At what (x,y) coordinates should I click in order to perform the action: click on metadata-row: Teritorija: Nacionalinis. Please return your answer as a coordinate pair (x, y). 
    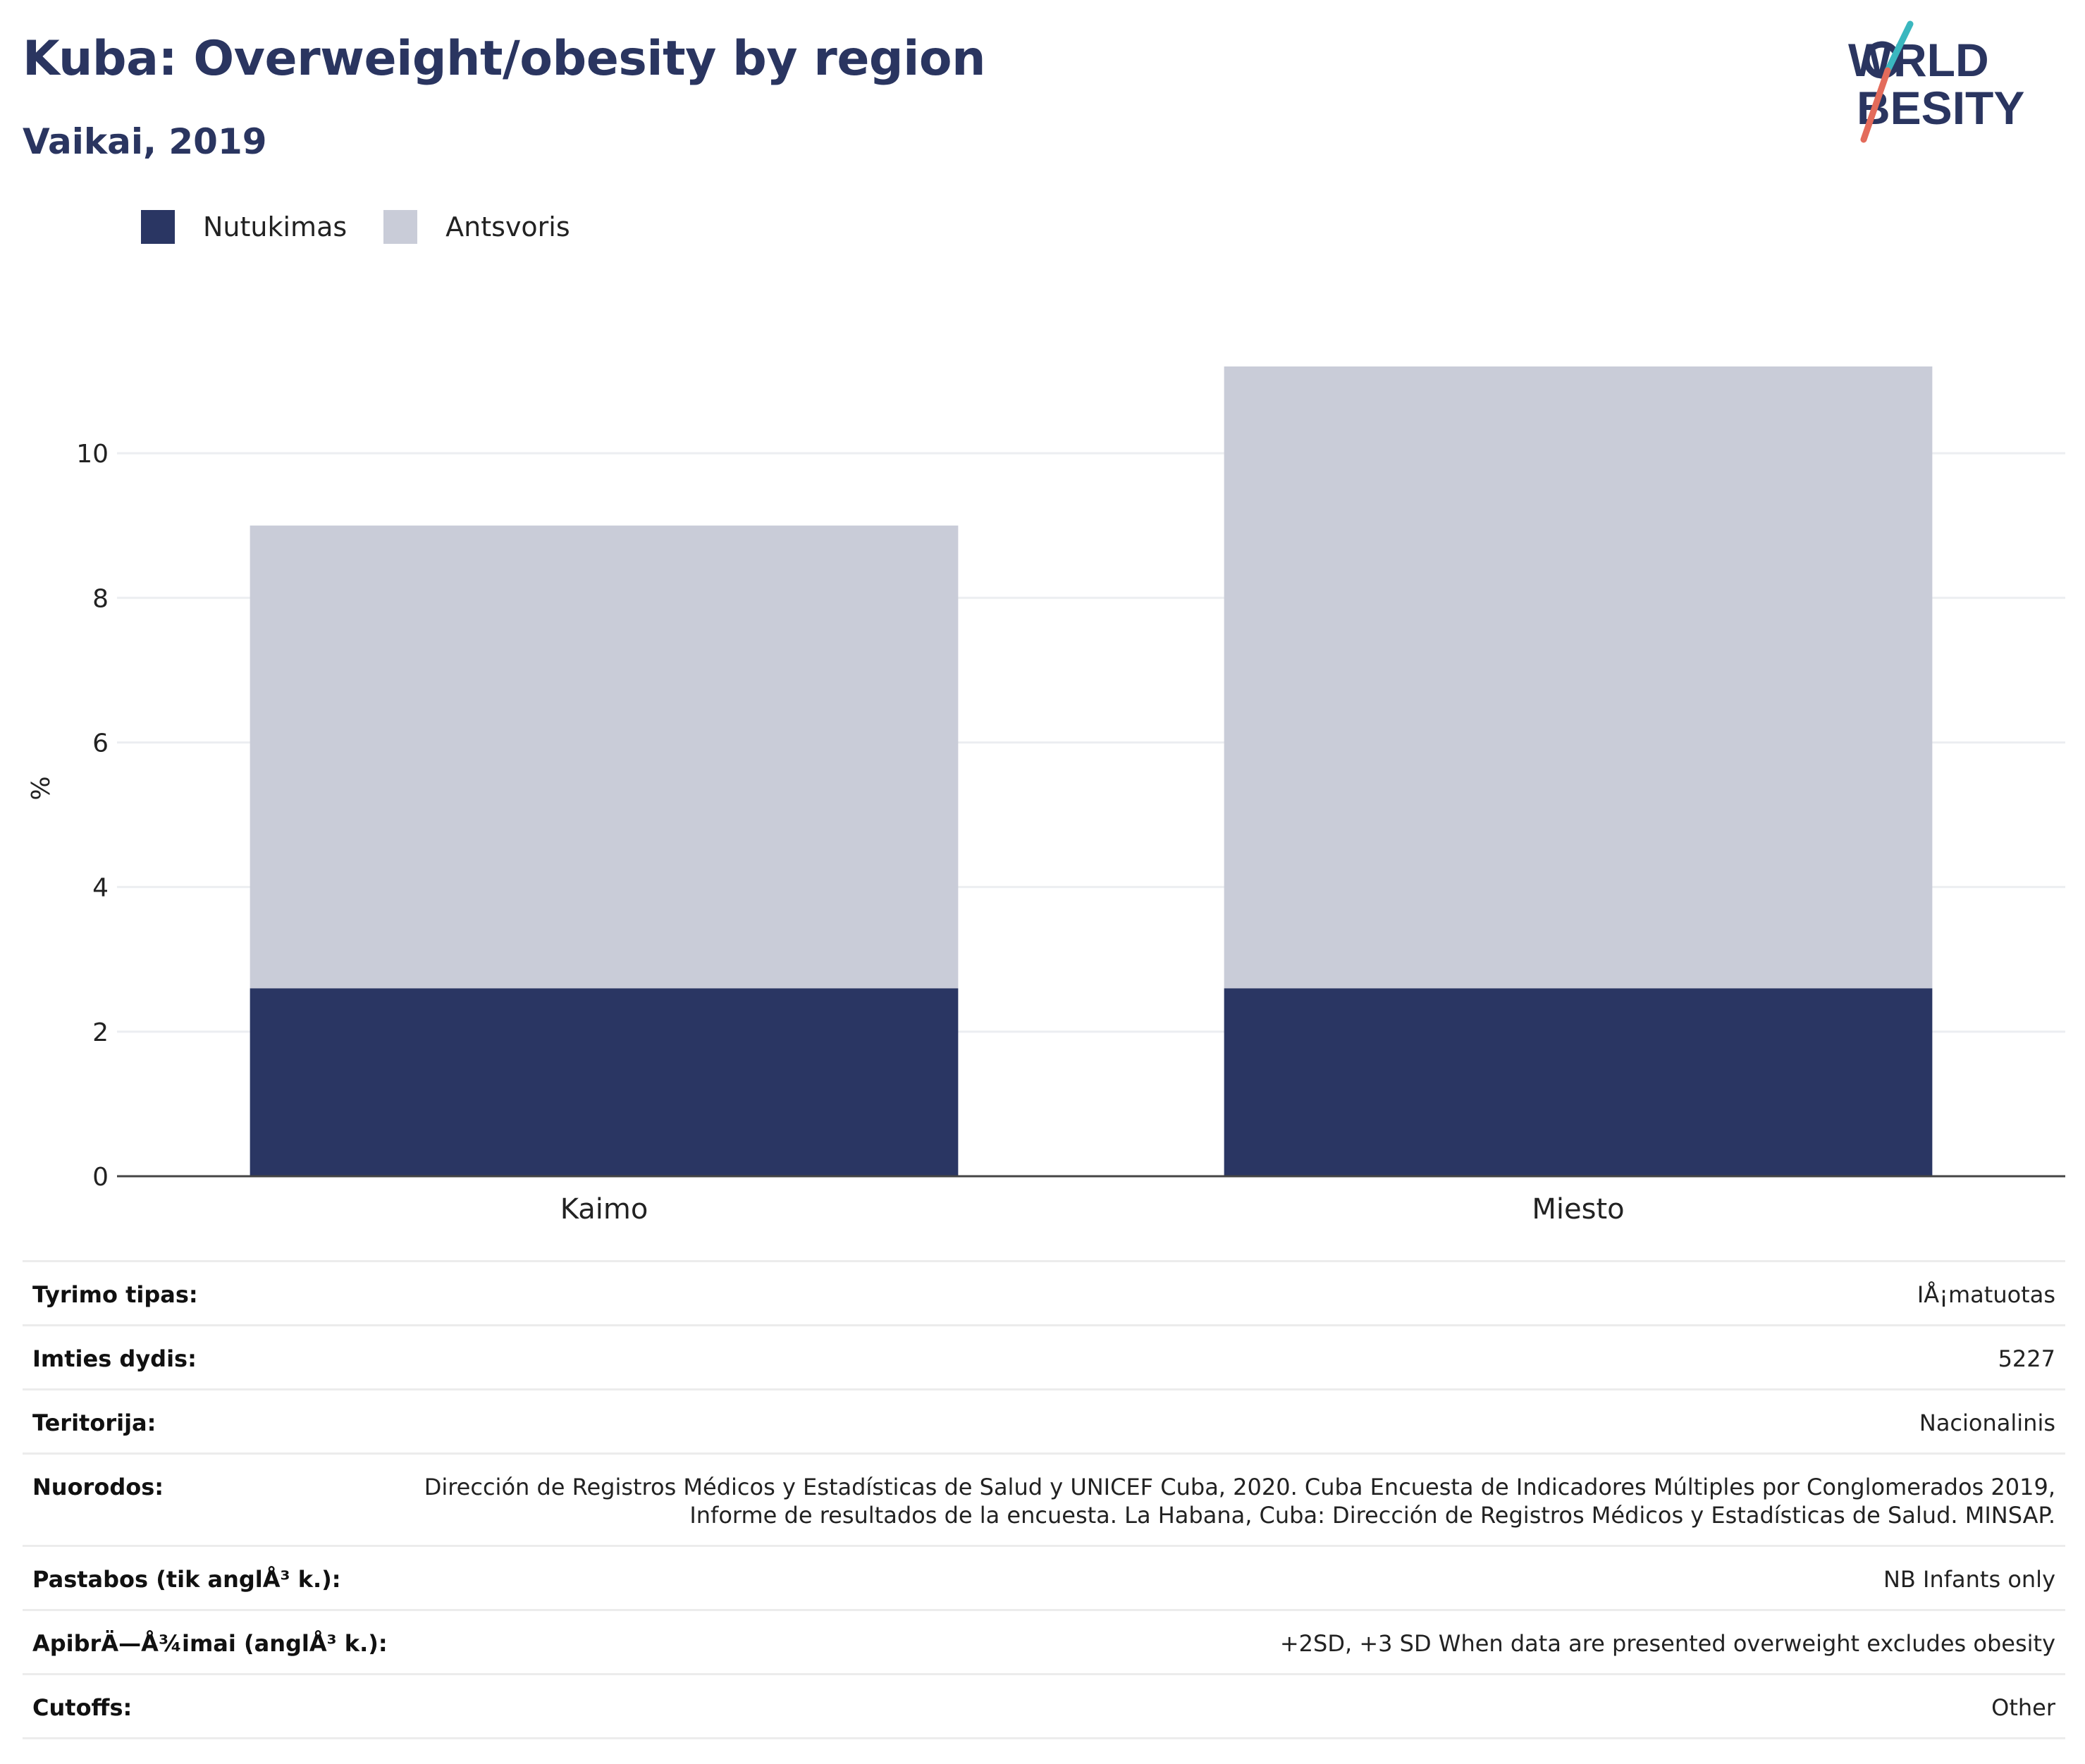
    Looking at the image, I should click on (1044, 1421).